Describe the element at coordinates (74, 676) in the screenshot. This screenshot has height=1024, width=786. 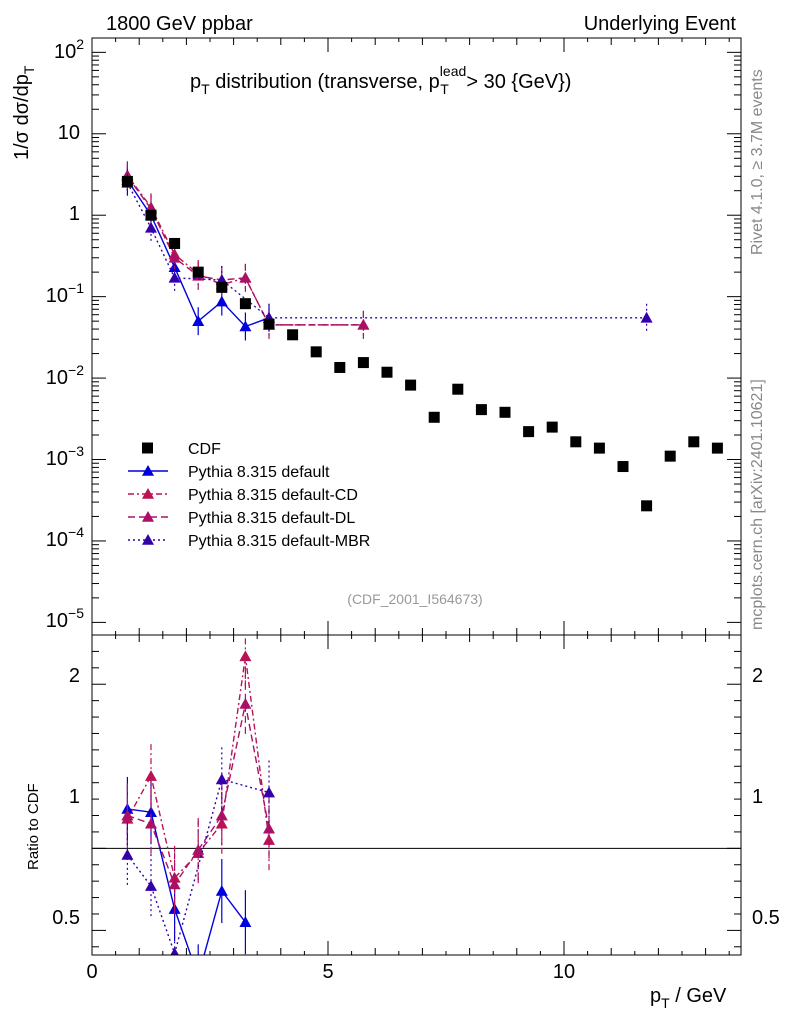
I see `ratio-tick-label-2: 2` at that location.